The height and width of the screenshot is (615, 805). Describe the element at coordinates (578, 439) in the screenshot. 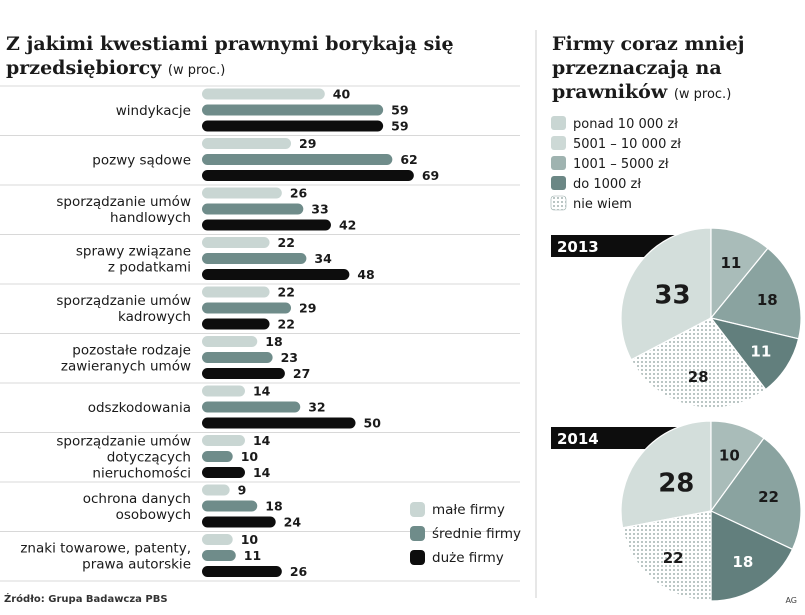

I see `pie-year-label: 2014` at that location.